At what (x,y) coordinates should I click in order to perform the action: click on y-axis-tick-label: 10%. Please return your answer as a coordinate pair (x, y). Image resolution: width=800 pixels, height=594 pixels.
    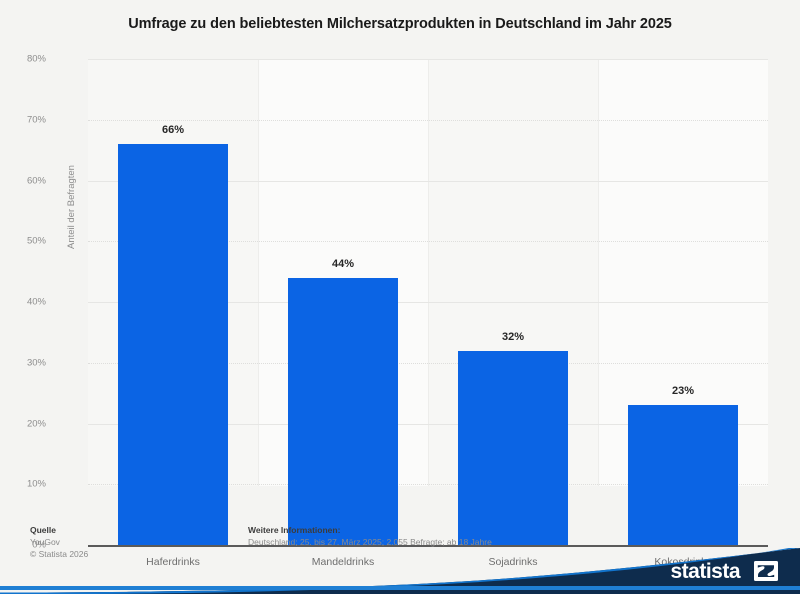
    Looking at the image, I should click on (36, 484).